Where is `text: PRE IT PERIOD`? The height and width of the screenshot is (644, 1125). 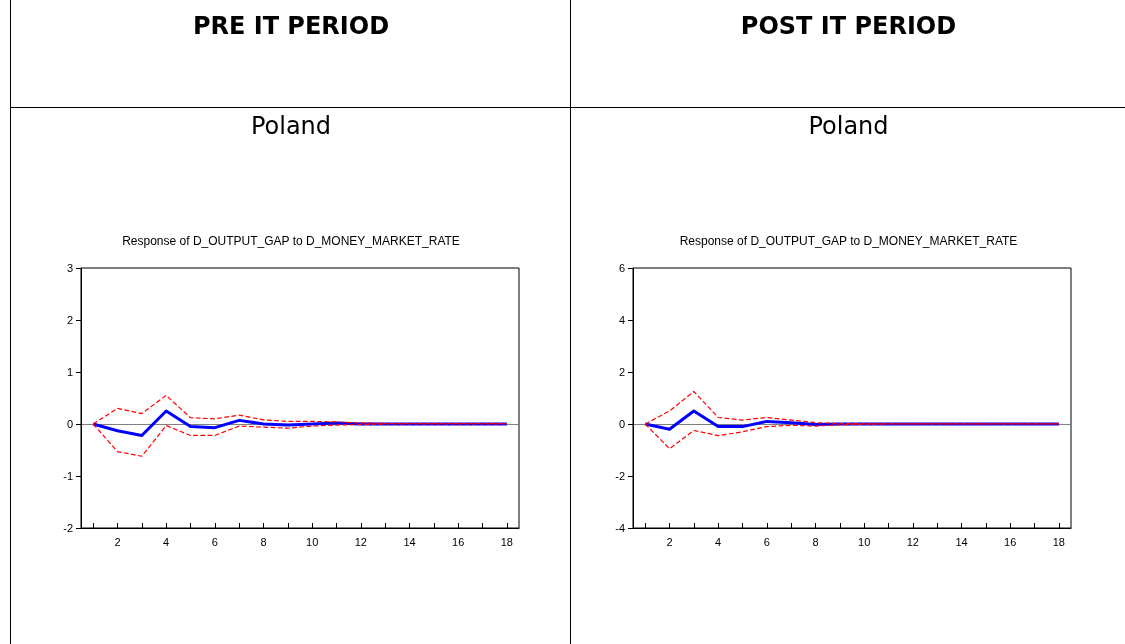
text: PRE IT PERIOD is located at coordinates (291, 26).